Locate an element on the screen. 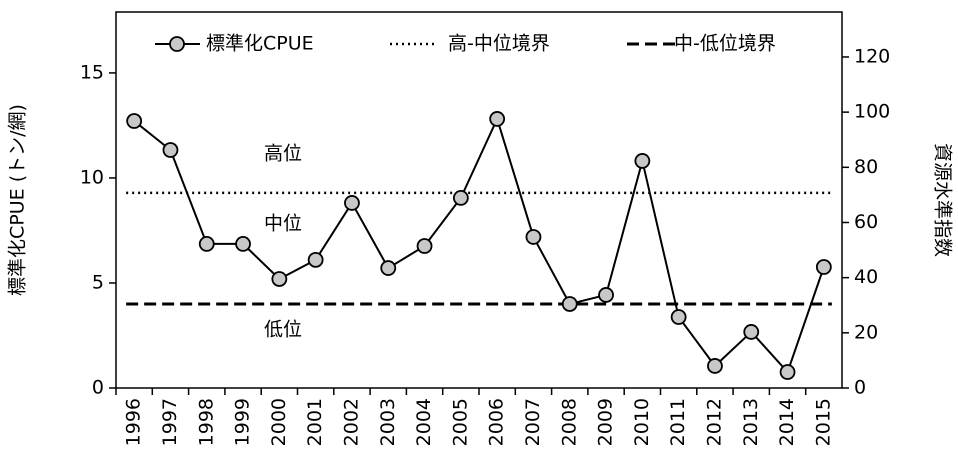 The height and width of the screenshot is (458, 958). x-tick-label: 2000 is located at coordinates (279, 422).